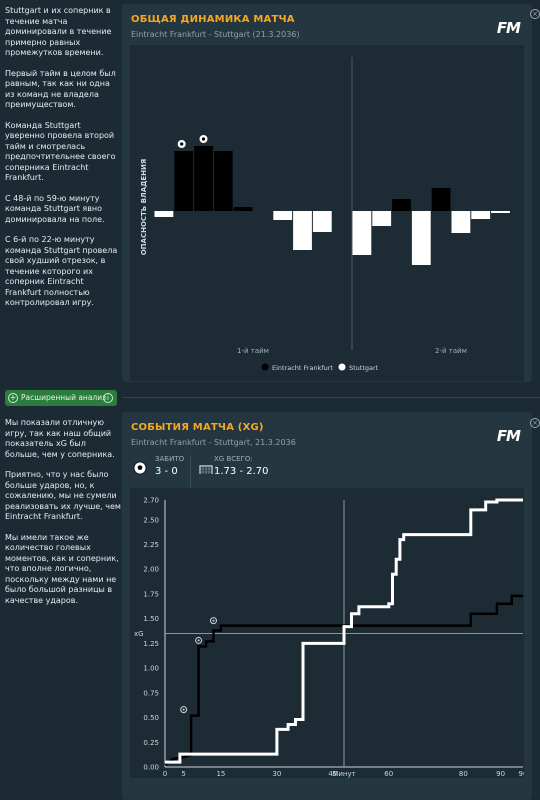 The image size is (540, 800). What do you see at coordinates (253, 351) in the screenshot?
I see `half-label-1: 1-й тайм` at bounding box center [253, 351].